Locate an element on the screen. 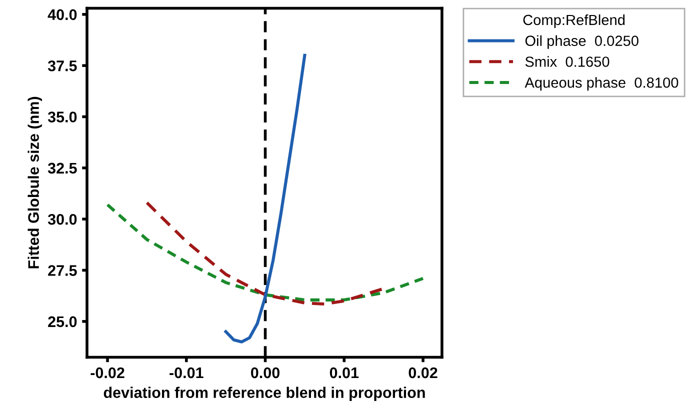  x-tick-label: 0.01 is located at coordinates (344, 372).